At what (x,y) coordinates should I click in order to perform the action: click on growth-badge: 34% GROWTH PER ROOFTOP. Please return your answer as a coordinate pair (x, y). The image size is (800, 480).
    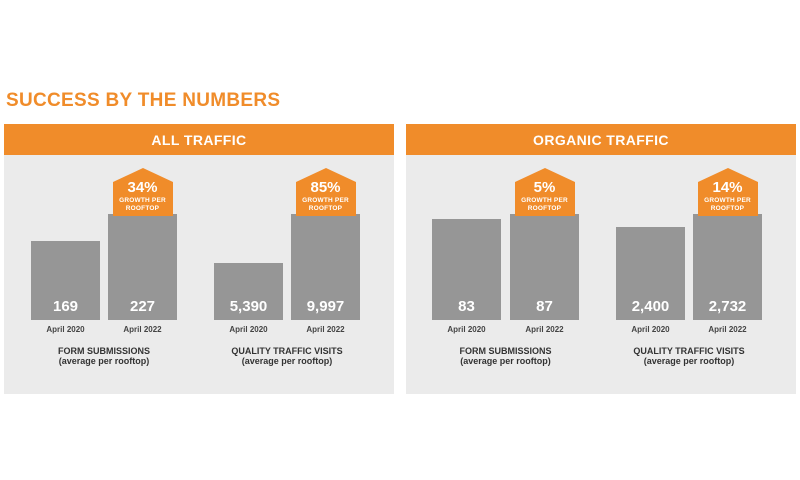
    Looking at the image, I should click on (142, 192).